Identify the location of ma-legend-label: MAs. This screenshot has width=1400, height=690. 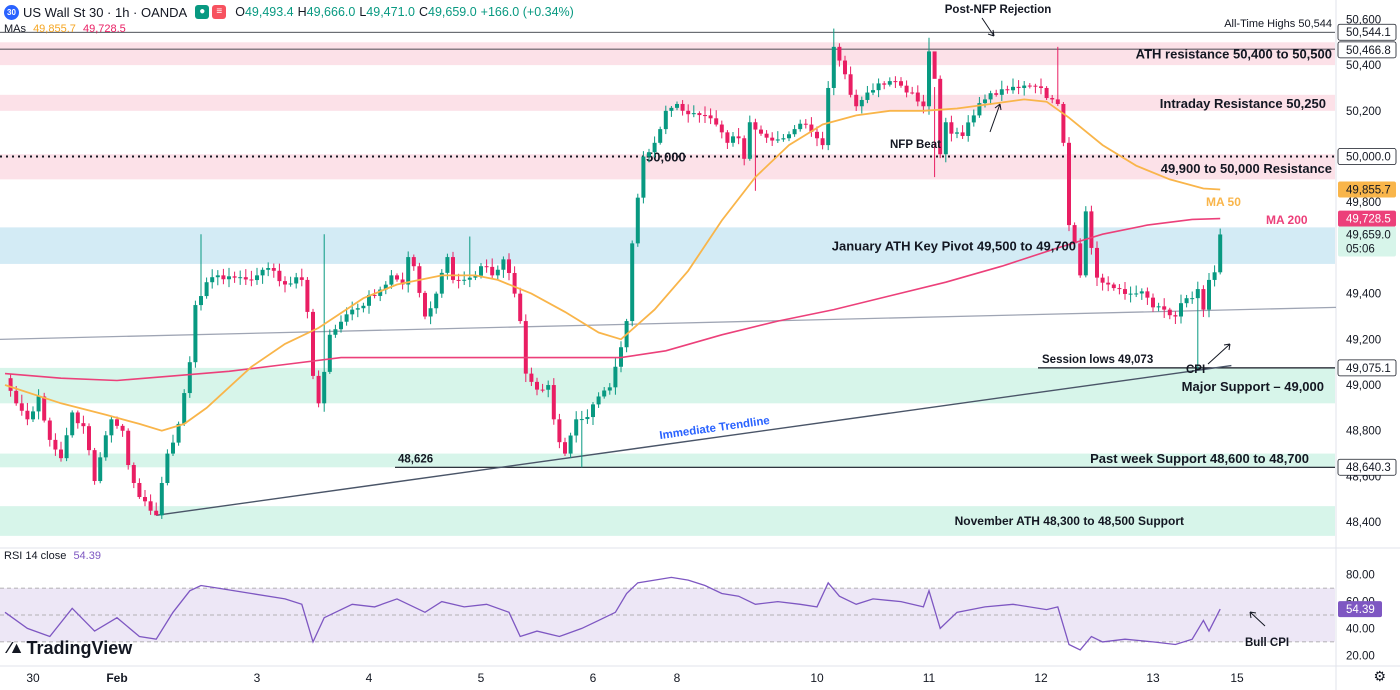
(15, 29).